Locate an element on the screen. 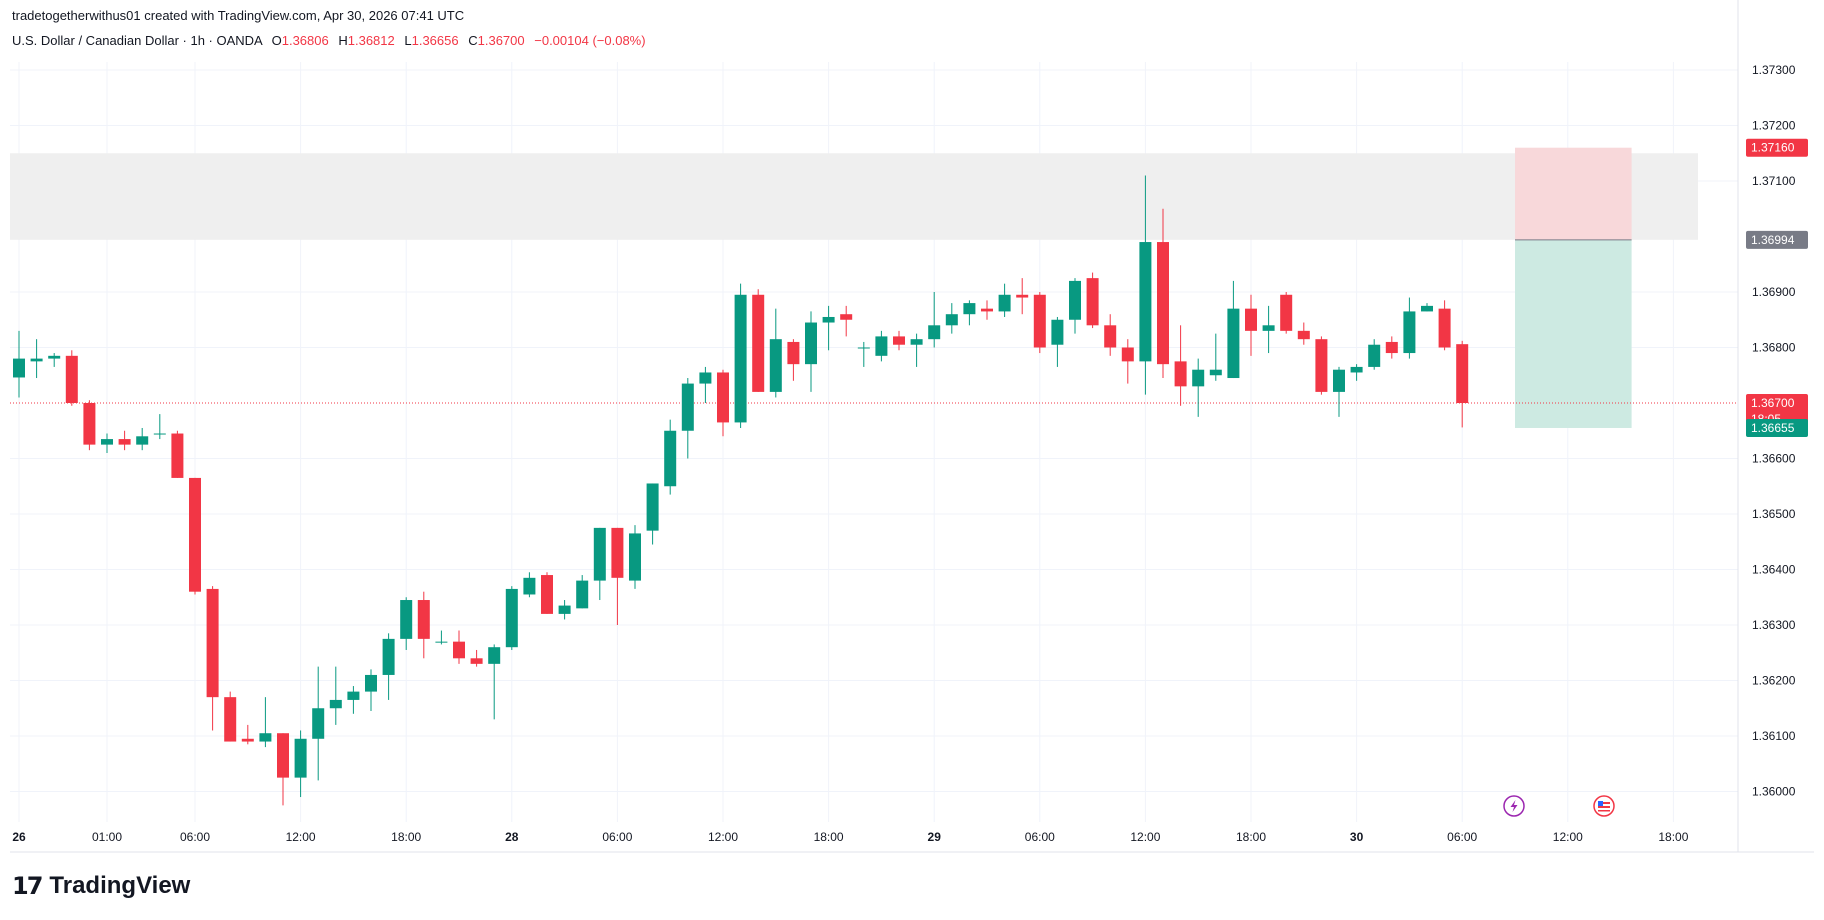 Image resolution: width=1824 pixels, height=920 pixels. lightning-icon is located at coordinates (1514, 806).